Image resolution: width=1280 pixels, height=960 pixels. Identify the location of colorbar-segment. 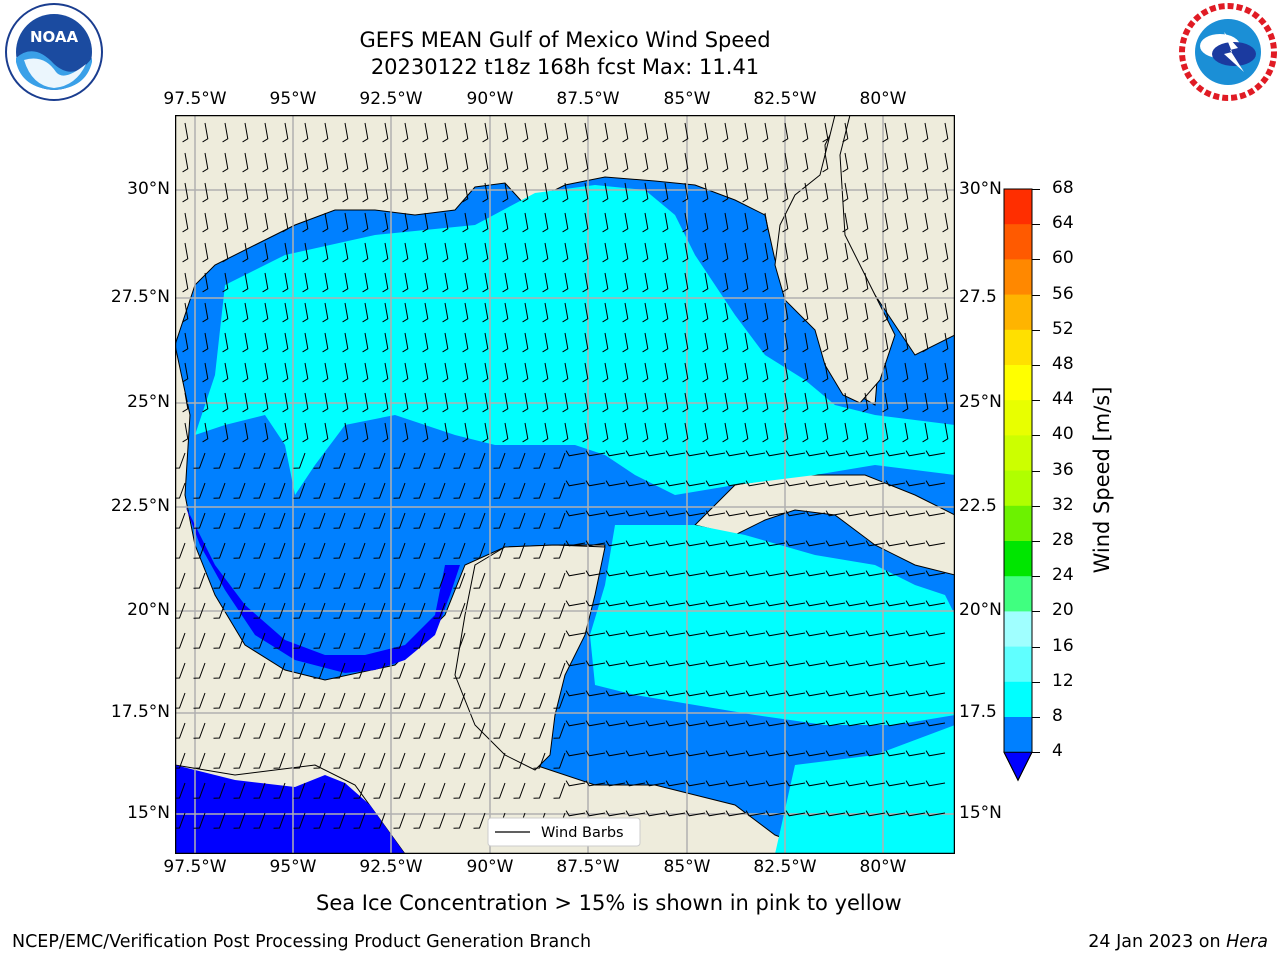
(1018, 699).